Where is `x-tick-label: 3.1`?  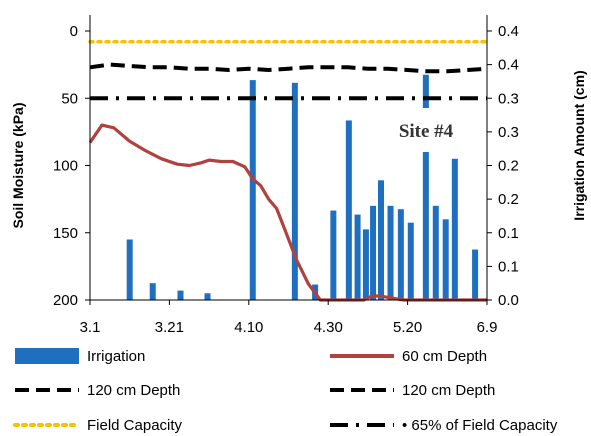 x-tick-label: 3.1 is located at coordinates (90, 327).